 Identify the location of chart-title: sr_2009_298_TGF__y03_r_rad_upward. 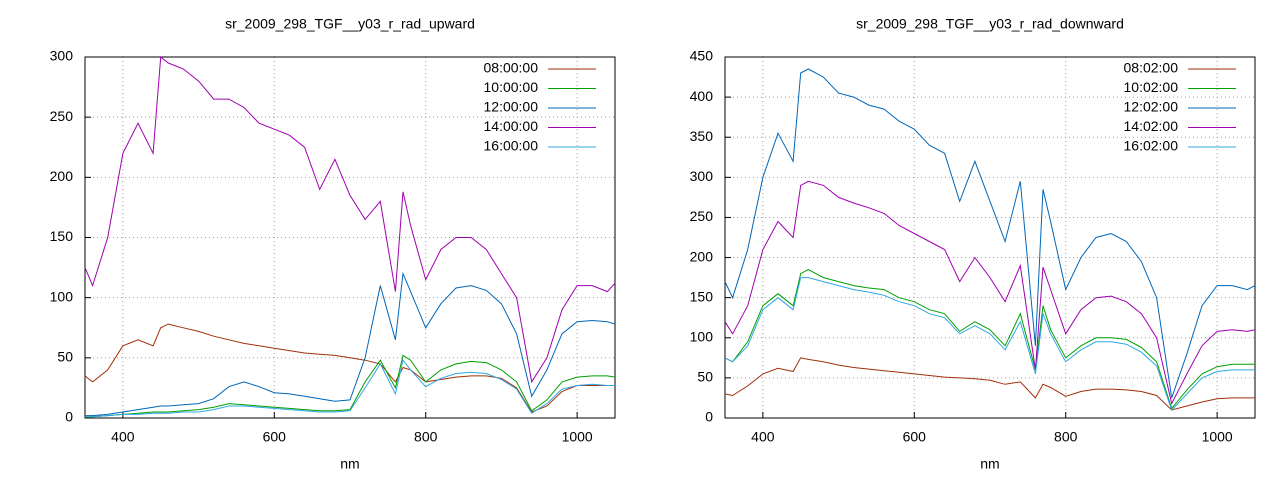
(350, 24).